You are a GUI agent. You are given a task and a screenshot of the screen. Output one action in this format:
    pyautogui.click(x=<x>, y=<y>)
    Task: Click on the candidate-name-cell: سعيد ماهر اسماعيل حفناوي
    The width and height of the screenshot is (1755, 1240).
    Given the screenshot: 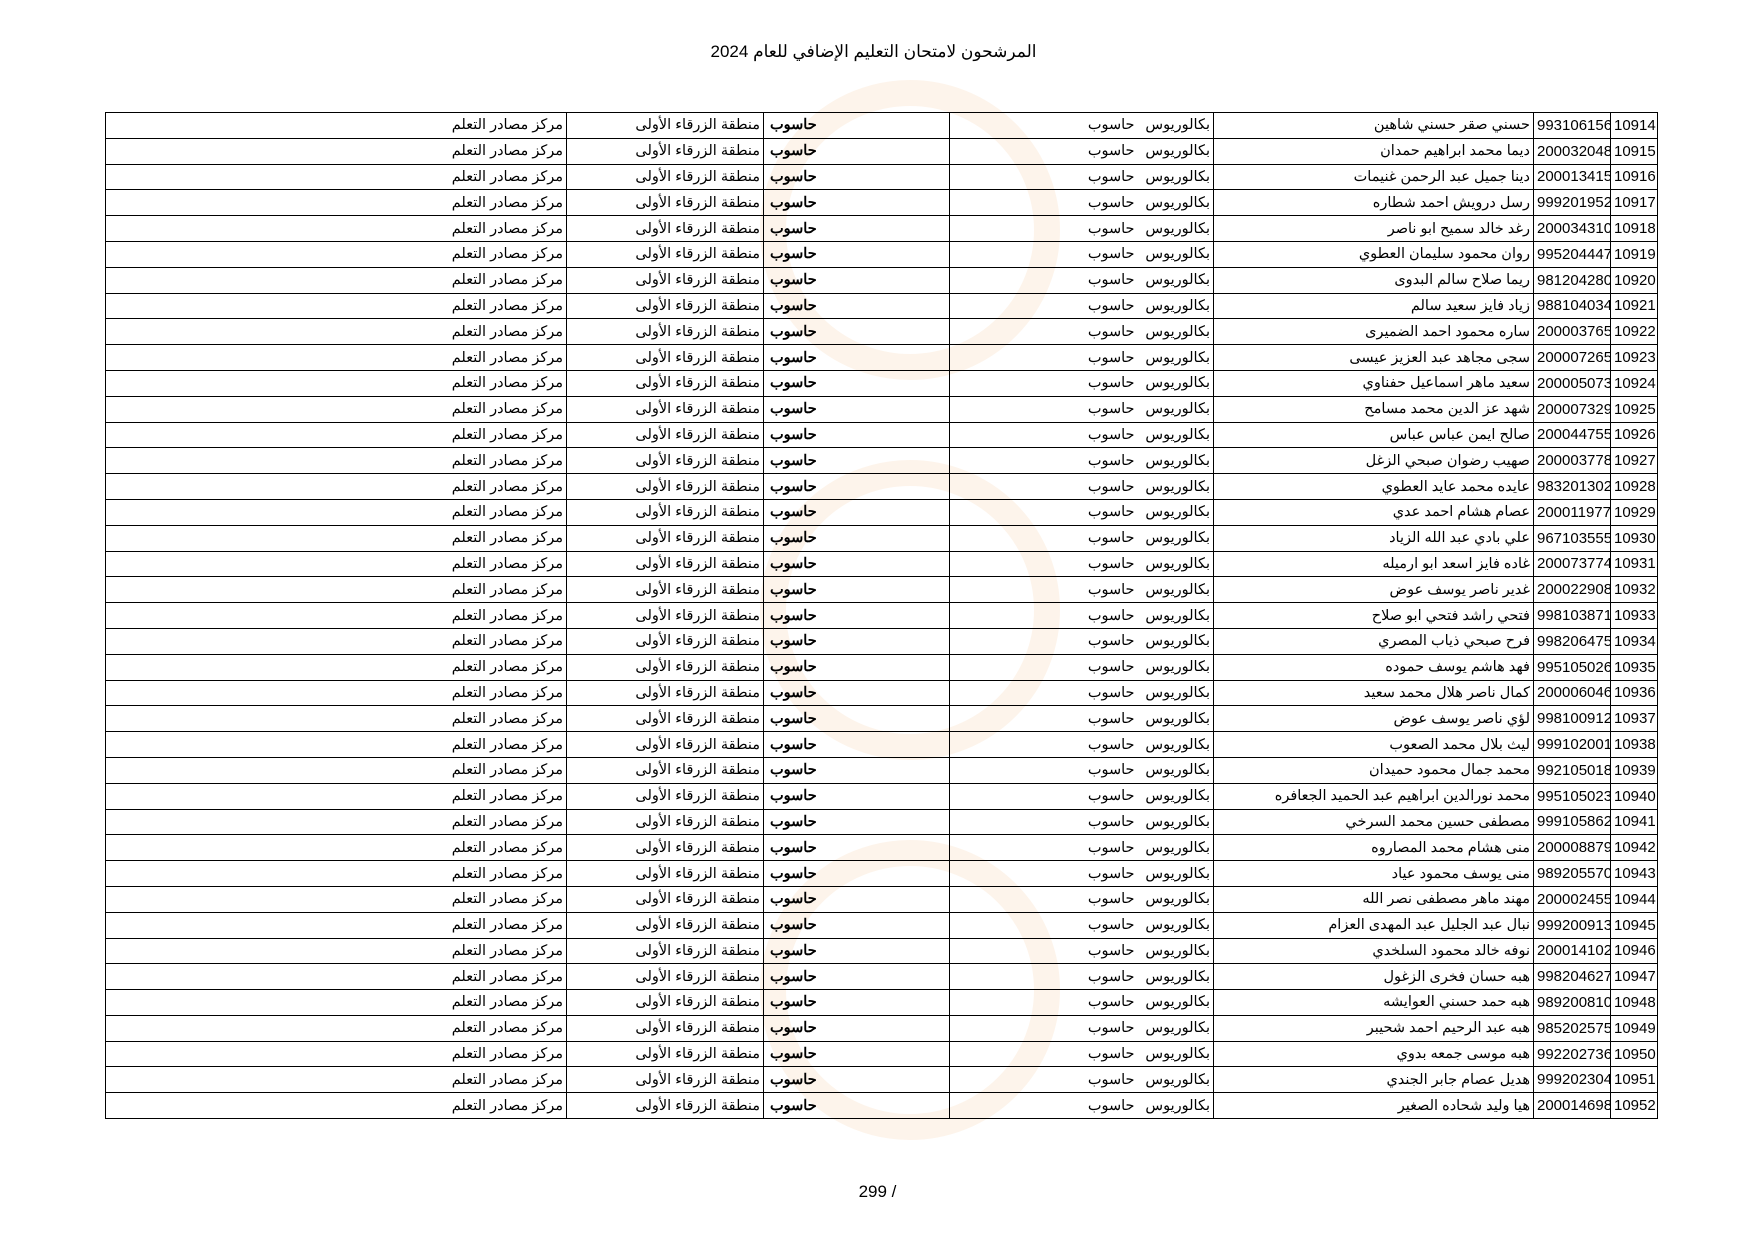 What is the action you would take?
    pyautogui.click(x=1373, y=383)
    